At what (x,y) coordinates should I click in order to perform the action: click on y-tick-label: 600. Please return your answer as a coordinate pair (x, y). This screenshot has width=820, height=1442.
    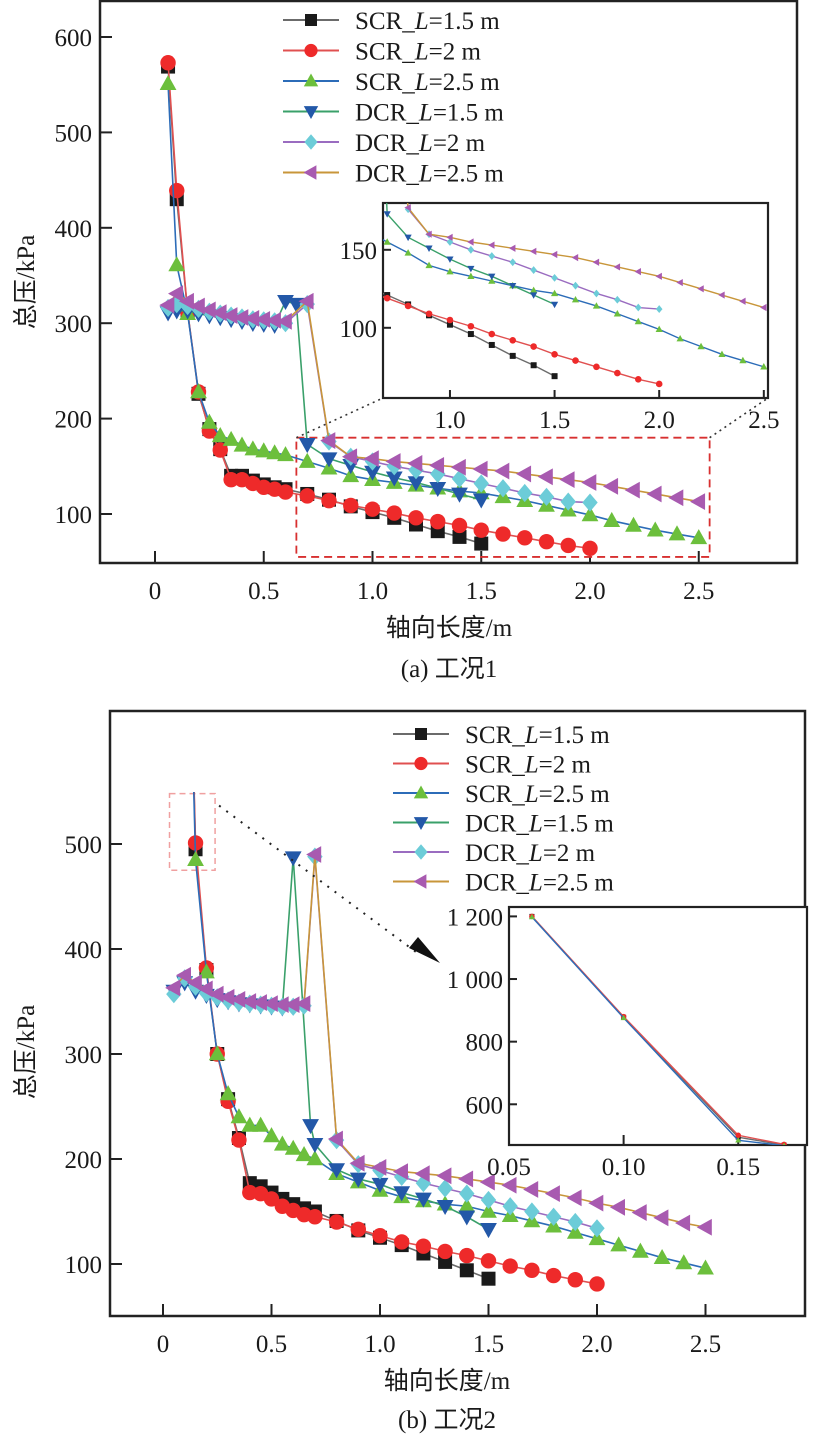
    Looking at the image, I should click on (485, 1105).